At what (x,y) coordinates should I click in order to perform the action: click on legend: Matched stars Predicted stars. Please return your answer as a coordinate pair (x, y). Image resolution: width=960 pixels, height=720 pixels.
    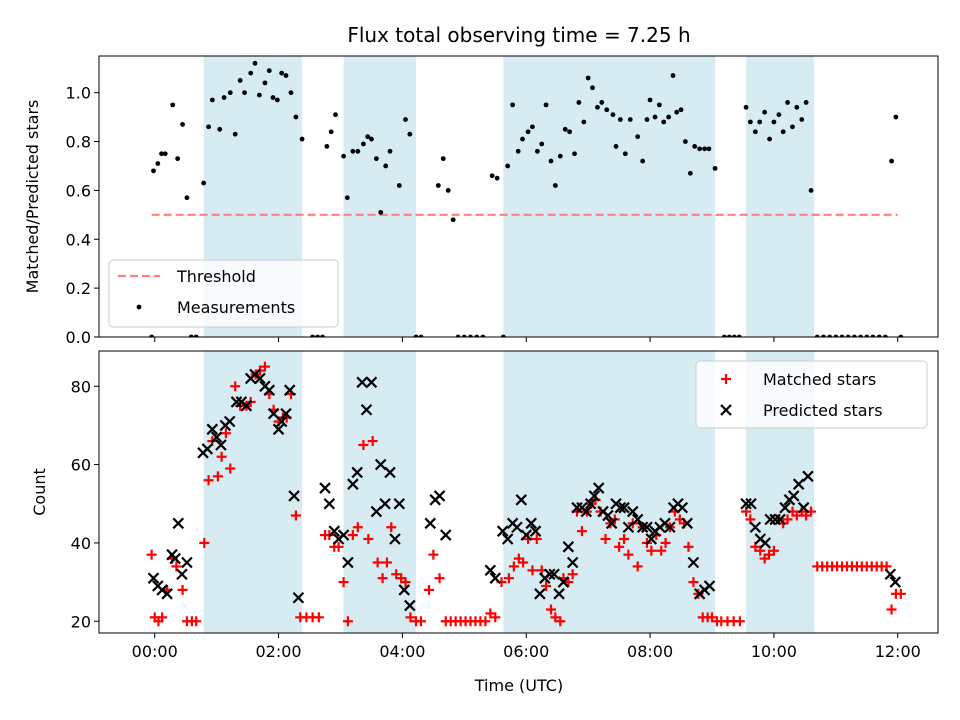
    Looking at the image, I should click on (811, 394).